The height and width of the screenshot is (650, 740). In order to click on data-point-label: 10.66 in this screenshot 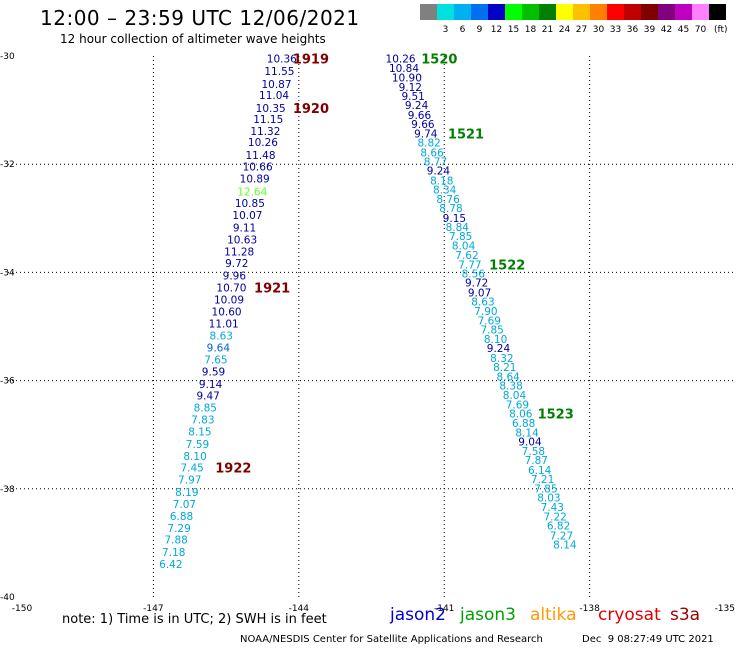, I will do `click(258, 167)`.